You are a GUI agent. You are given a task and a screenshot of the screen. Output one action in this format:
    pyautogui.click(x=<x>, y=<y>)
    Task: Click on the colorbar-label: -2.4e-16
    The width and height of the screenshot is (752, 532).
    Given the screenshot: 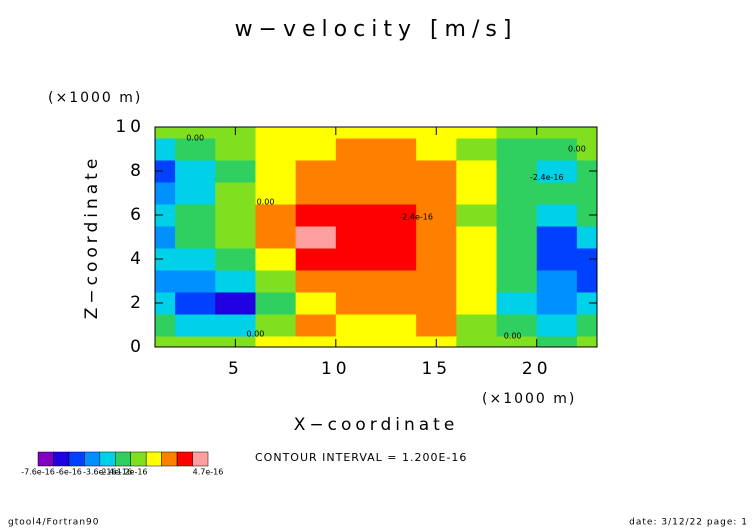 What is the action you would take?
    pyautogui.click(x=115, y=472)
    